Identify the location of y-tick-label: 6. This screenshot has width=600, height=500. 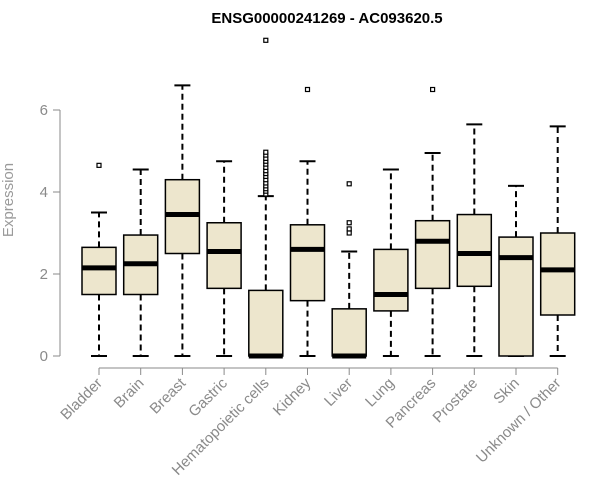
(44, 110).